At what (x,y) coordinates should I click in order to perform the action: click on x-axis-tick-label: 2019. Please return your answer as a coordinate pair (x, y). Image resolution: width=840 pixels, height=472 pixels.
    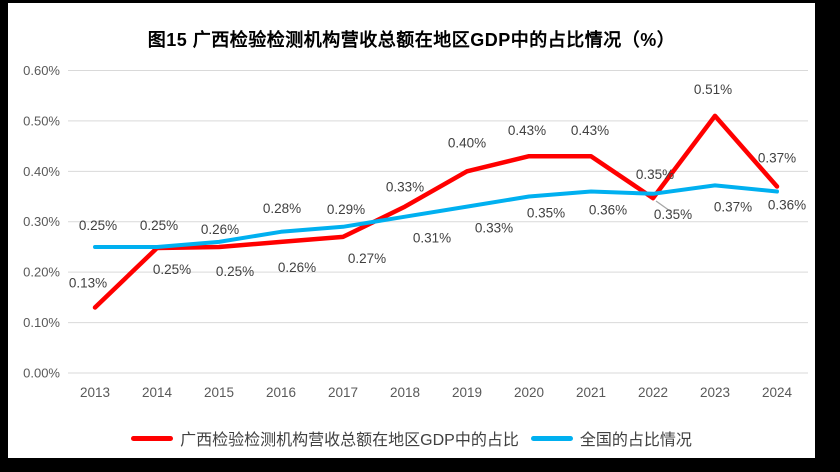
    Looking at the image, I should click on (467, 392).